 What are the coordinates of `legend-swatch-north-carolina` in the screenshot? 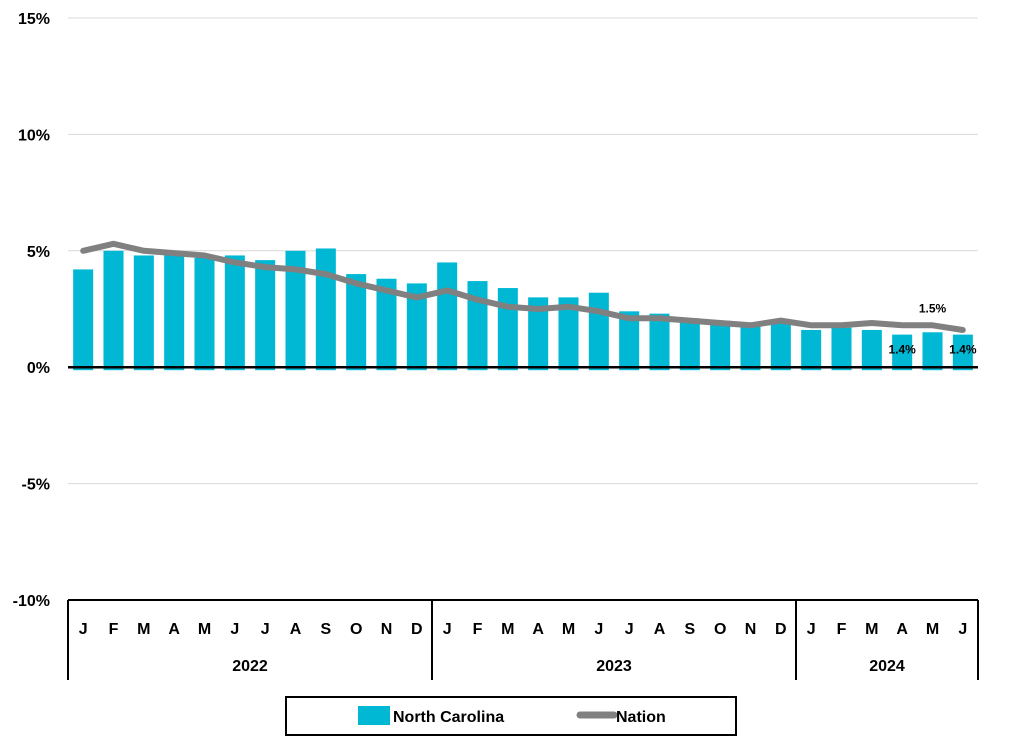 It's located at (374, 715).